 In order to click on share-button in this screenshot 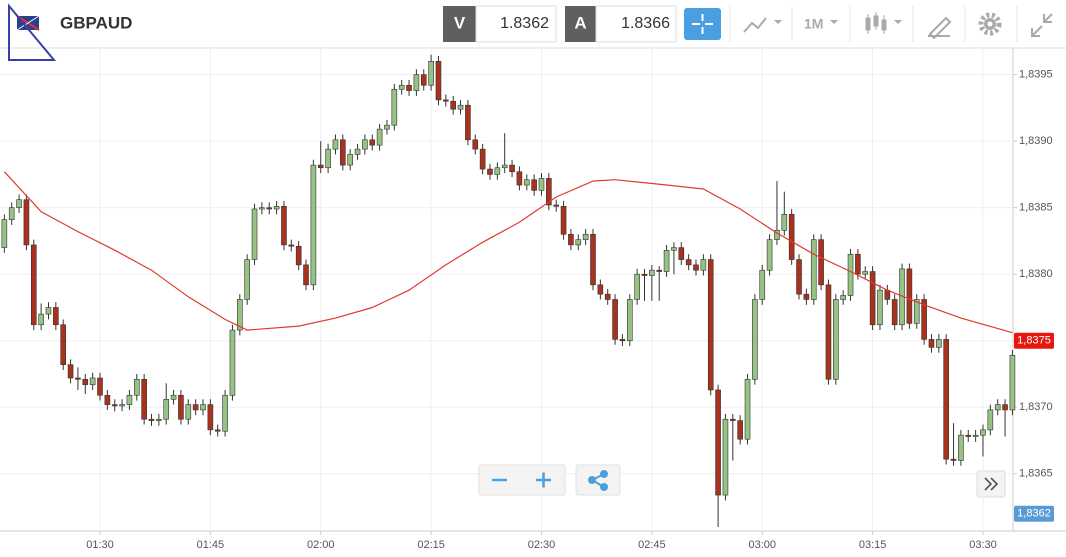, I will do `click(598, 480)`.